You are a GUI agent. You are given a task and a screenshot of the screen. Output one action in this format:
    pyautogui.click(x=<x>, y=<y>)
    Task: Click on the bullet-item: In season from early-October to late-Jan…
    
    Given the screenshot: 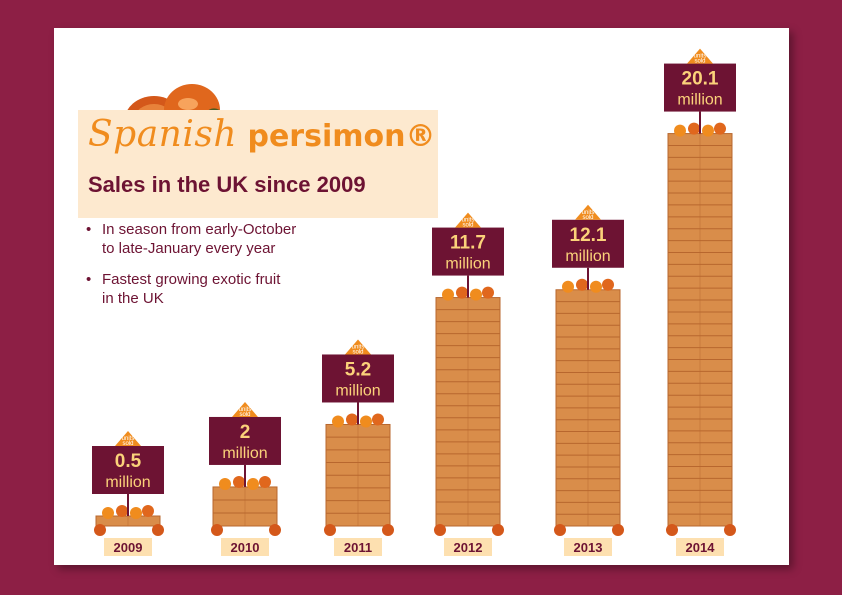 What is the action you would take?
    pyautogui.click(x=236, y=239)
    